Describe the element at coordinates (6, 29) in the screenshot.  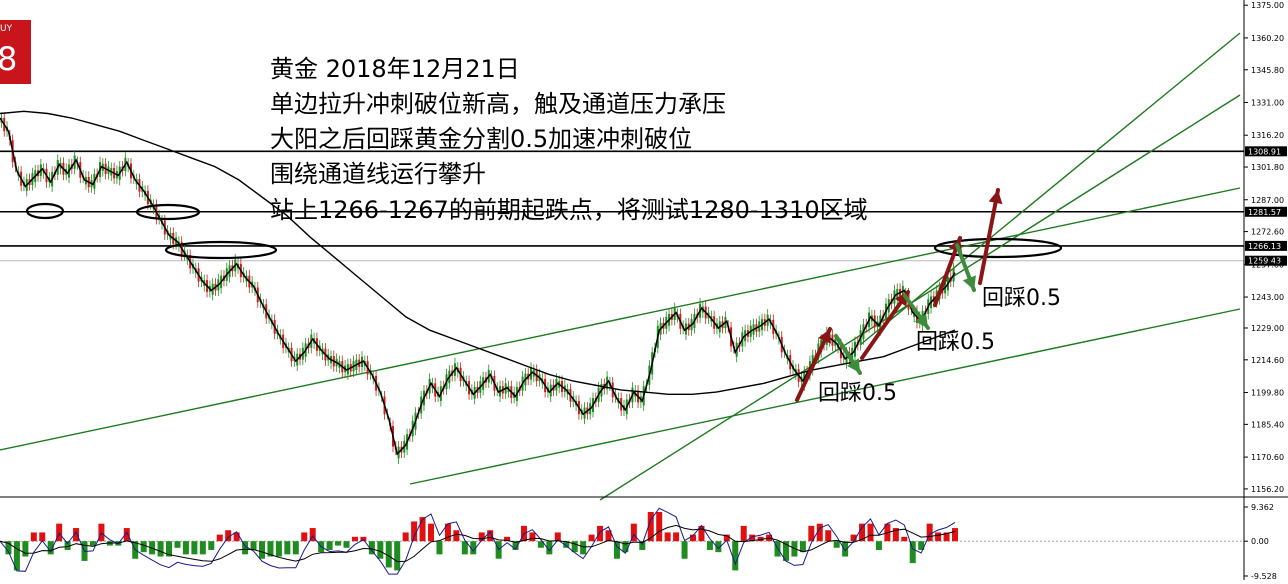
I see `buy-badge-label: UY` at that location.